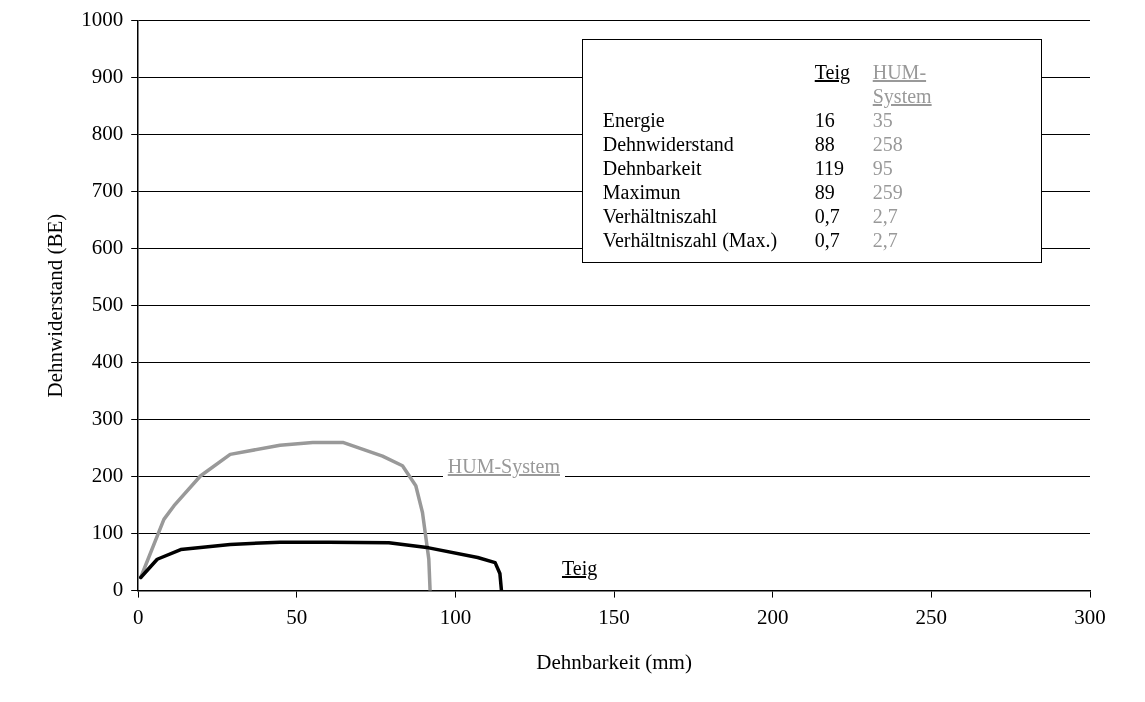 This screenshot has width=1145, height=702. I want to click on annotation: 95, so click(883, 168).